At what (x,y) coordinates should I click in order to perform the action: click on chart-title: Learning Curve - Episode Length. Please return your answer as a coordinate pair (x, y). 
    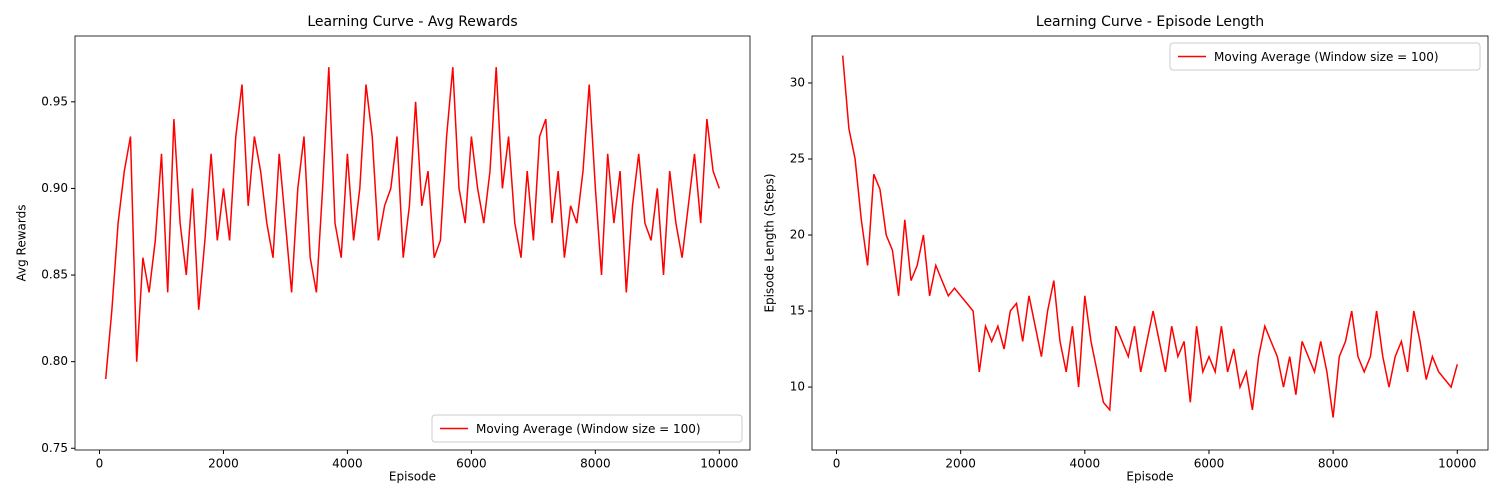
    Looking at the image, I should click on (1150, 22).